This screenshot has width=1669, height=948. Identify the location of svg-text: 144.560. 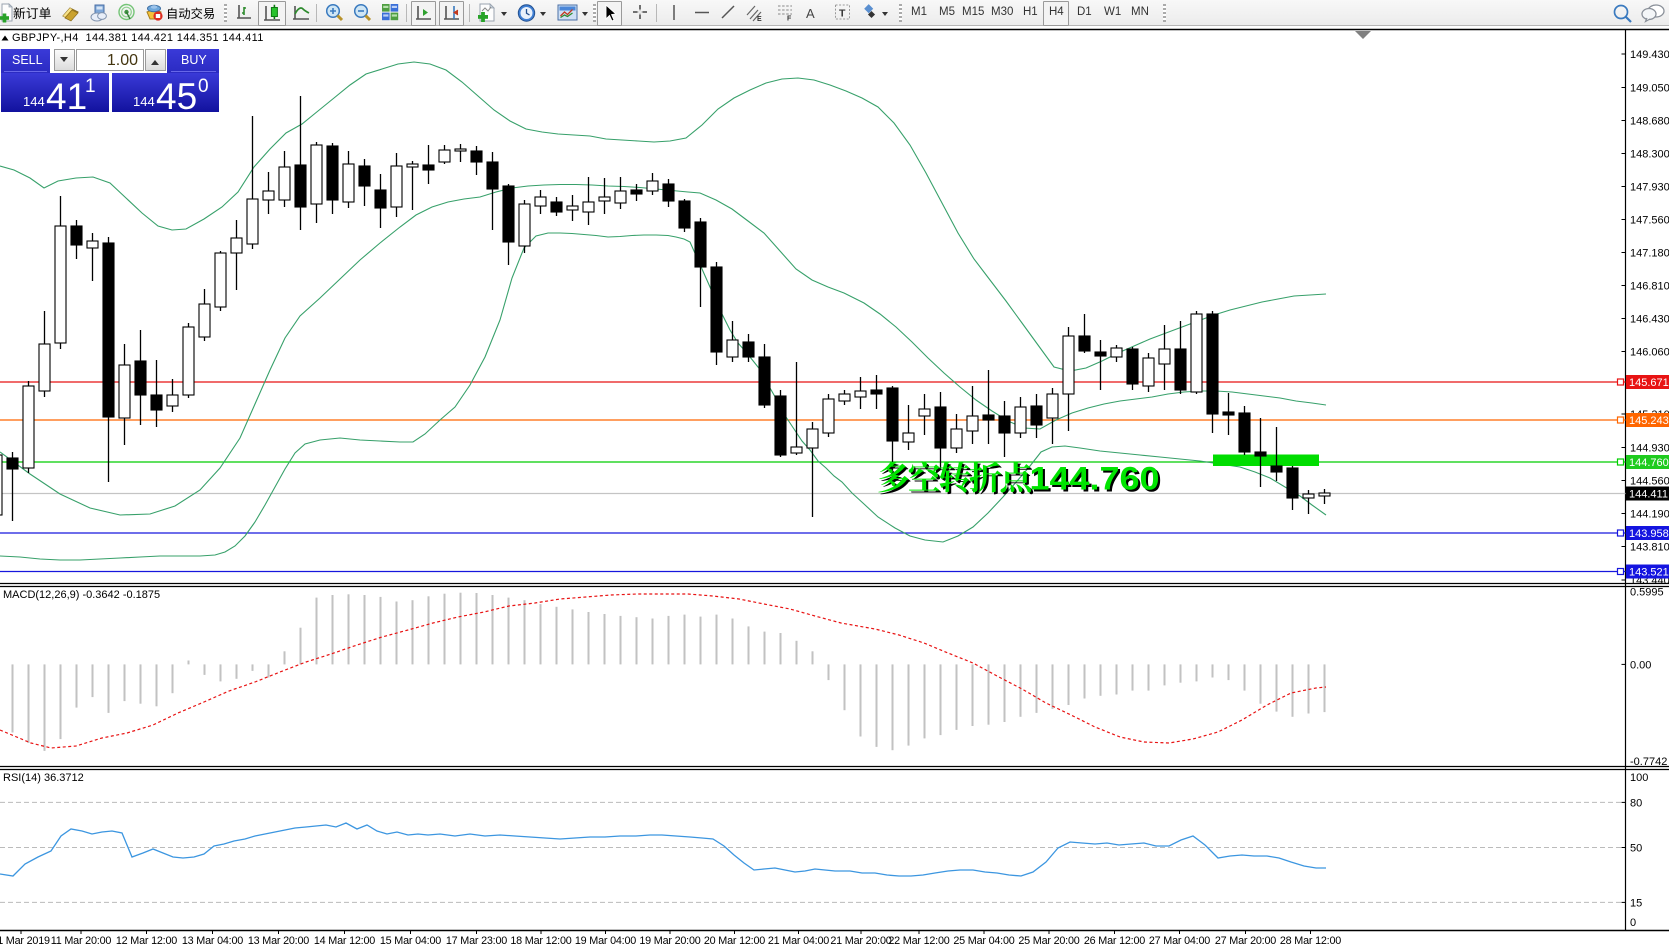
(1649, 482).